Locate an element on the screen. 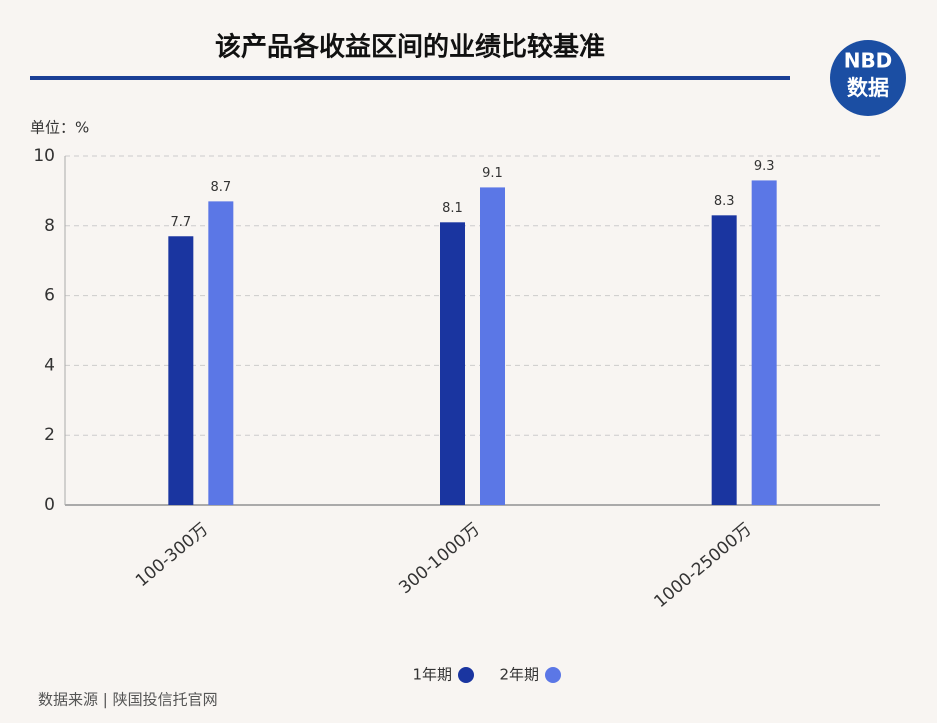 Image resolution: width=937 pixels, height=723 pixels. y-tick-label: 6 is located at coordinates (49, 296).